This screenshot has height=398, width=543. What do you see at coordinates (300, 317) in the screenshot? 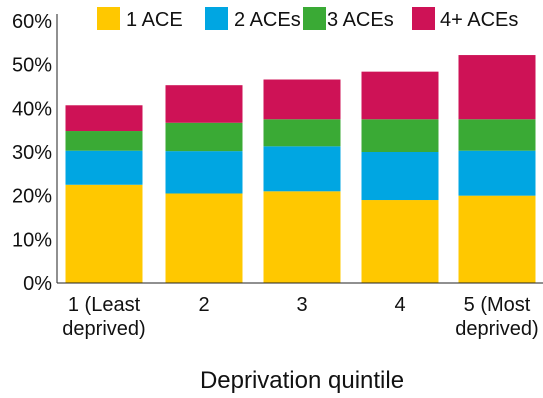
I see `x-axis-ticks: 1 (Least deprived)2 3 4 5 (Most deprived)` at bounding box center [300, 317].